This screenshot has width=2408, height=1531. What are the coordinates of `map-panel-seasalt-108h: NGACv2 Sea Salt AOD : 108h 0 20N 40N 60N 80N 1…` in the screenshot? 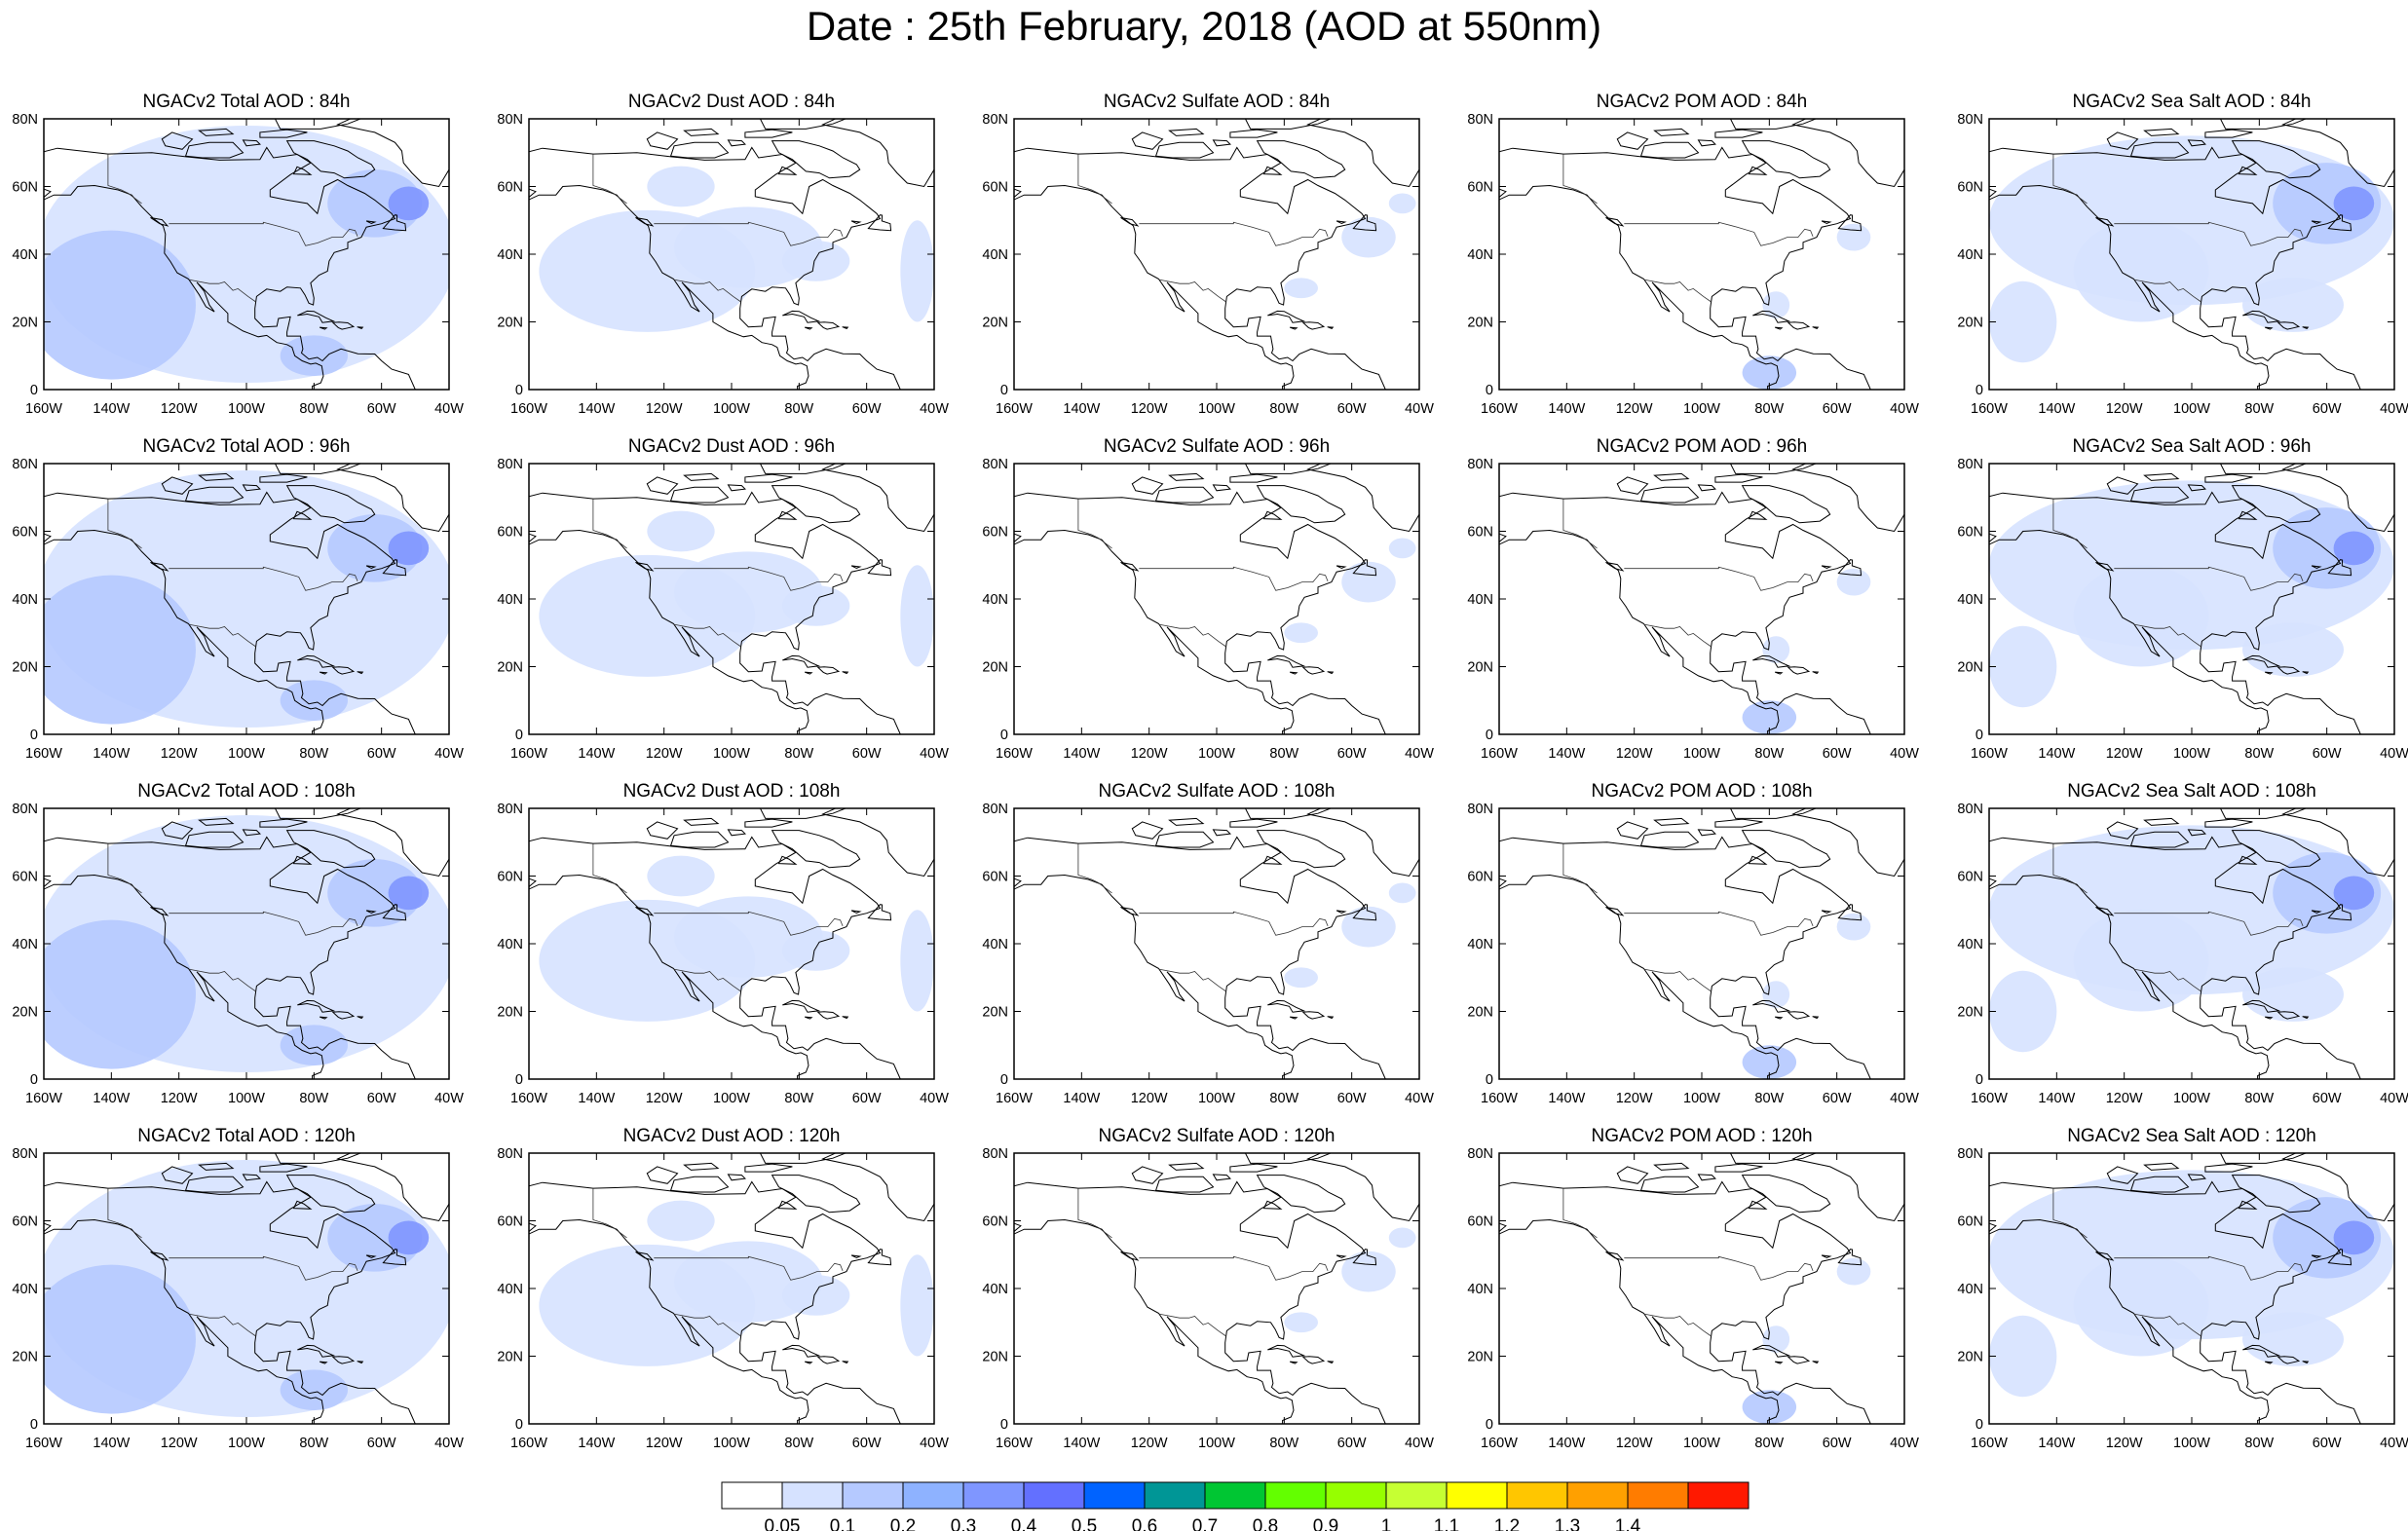 It's located at (2182, 943).